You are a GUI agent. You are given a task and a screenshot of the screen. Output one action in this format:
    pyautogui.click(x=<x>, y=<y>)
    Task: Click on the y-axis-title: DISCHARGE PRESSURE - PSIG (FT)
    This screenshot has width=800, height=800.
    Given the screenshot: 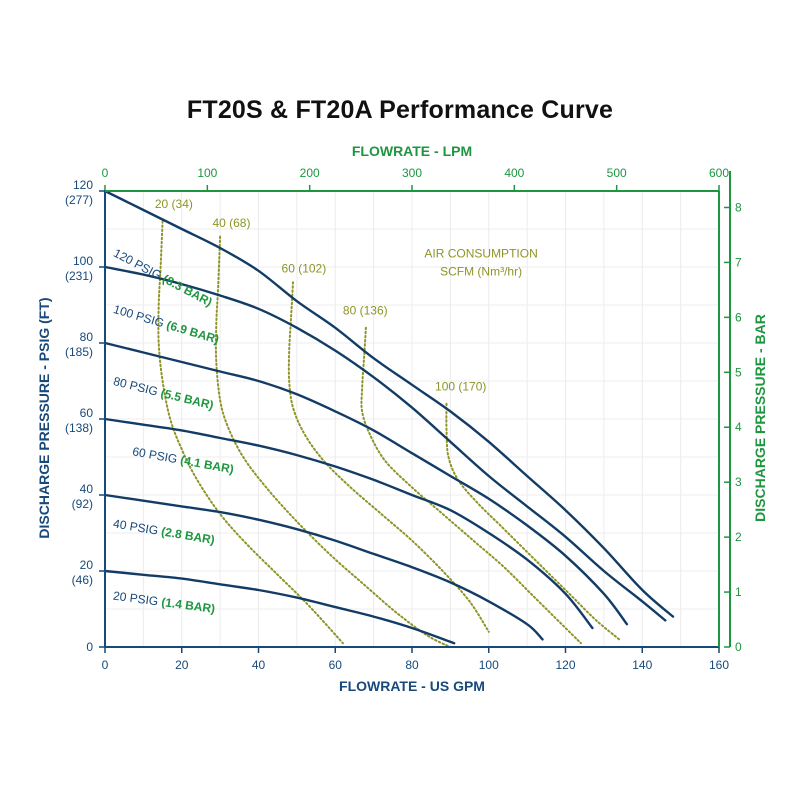 What is the action you would take?
    pyautogui.click(x=44, y=417)
    